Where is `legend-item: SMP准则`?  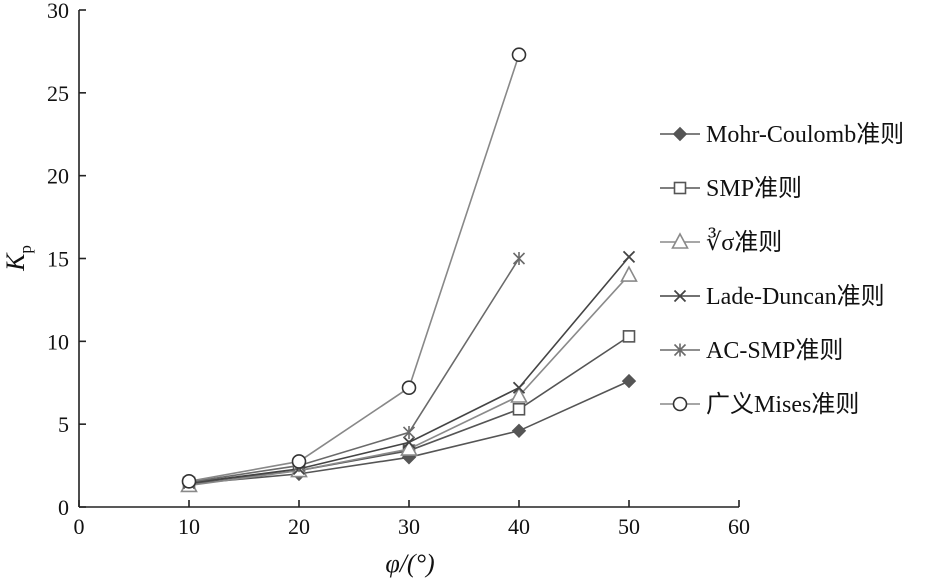 legend-item: SMP准则 is located at coordinates (731, 188).